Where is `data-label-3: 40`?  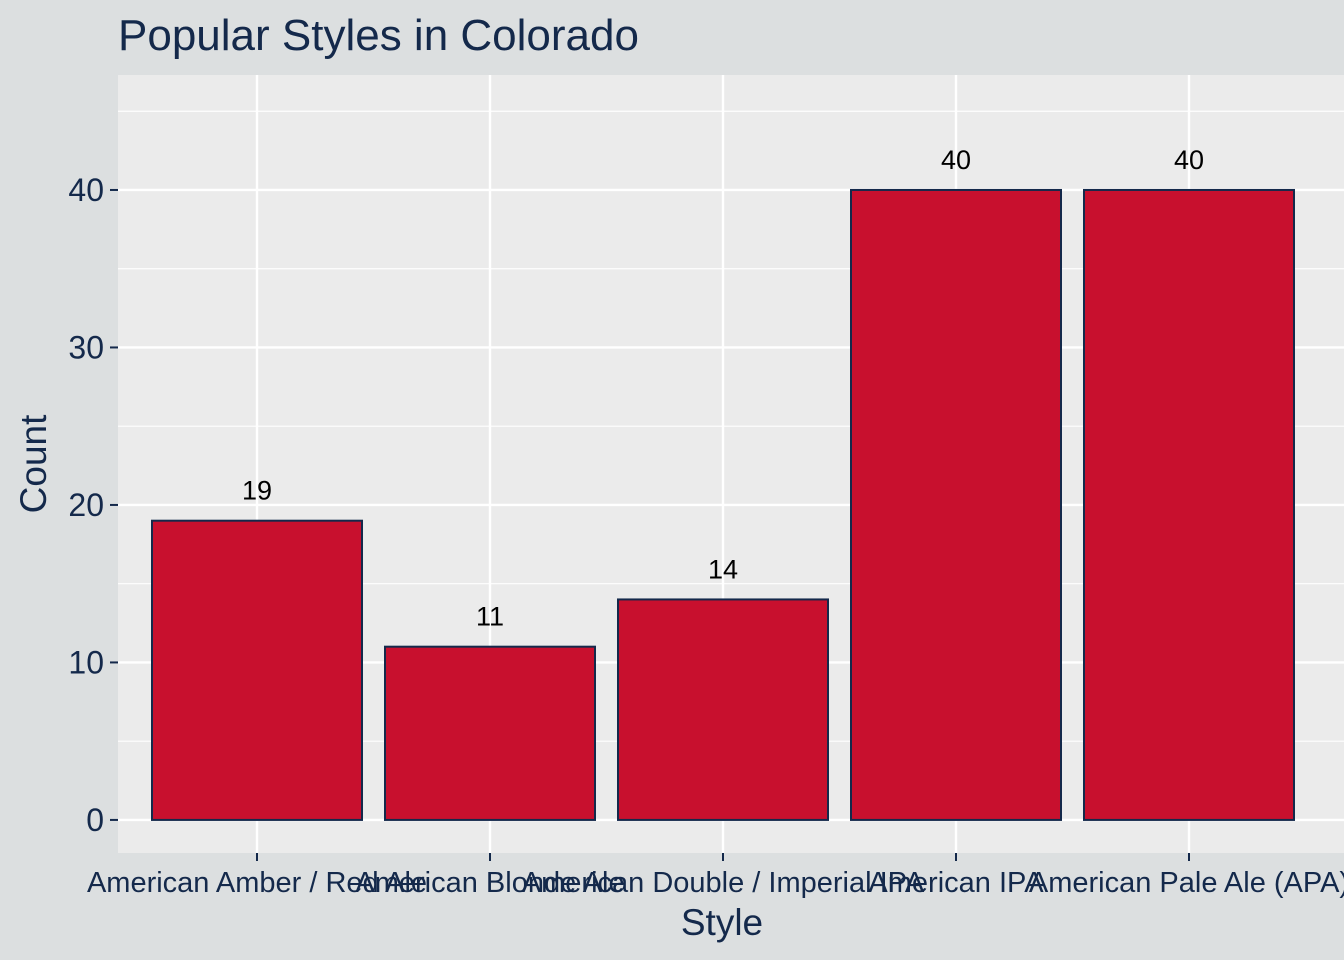
data-label-3: 40 is located at coordinates (956, 160).